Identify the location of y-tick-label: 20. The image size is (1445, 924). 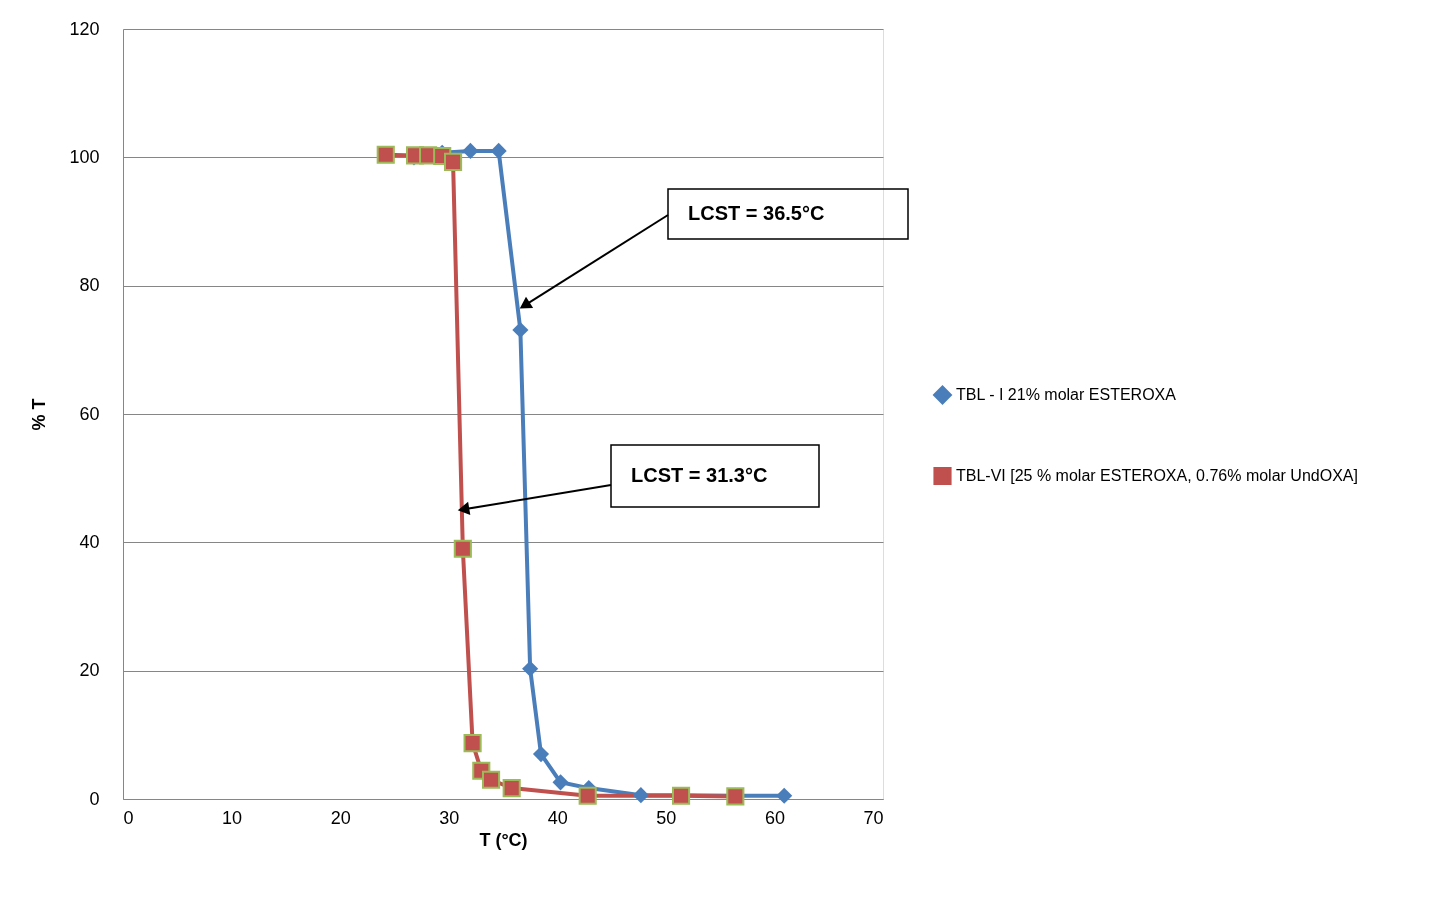
(89, 670).